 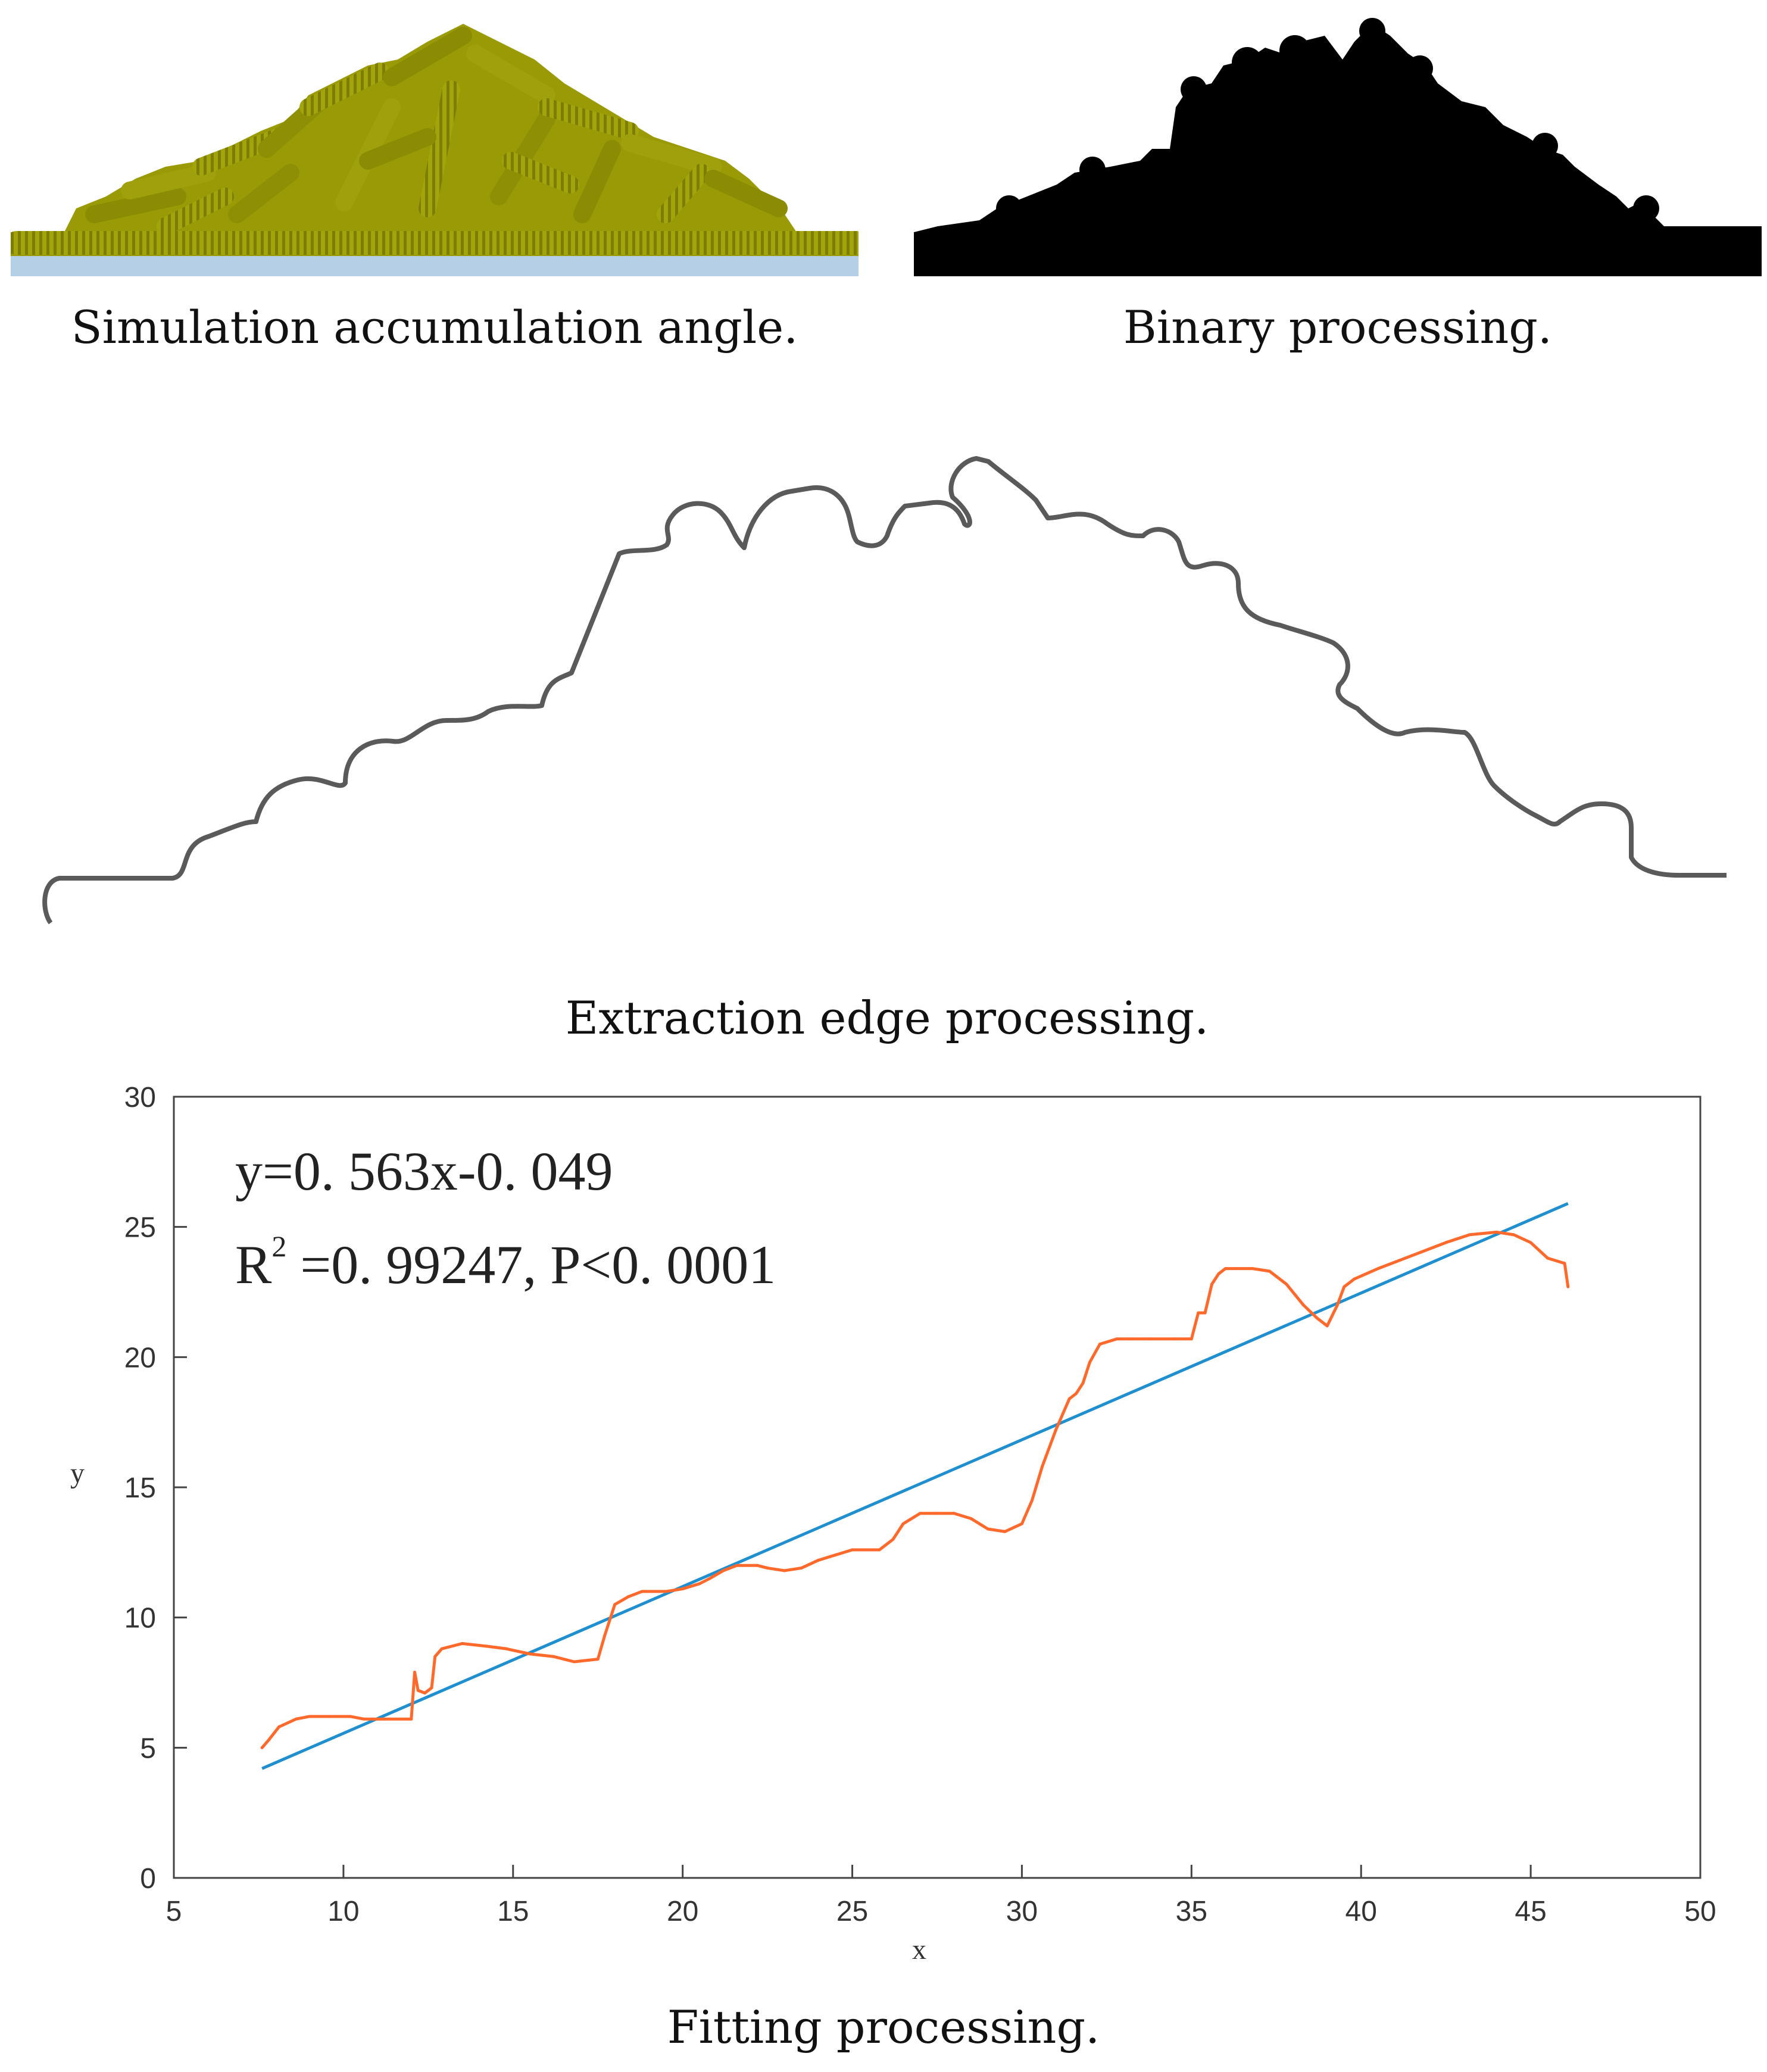 What do you see at coordinates (1700, 1911) in the screenshot?
I see `x-tick-label: 50` at bounding box center [1700, 1911].